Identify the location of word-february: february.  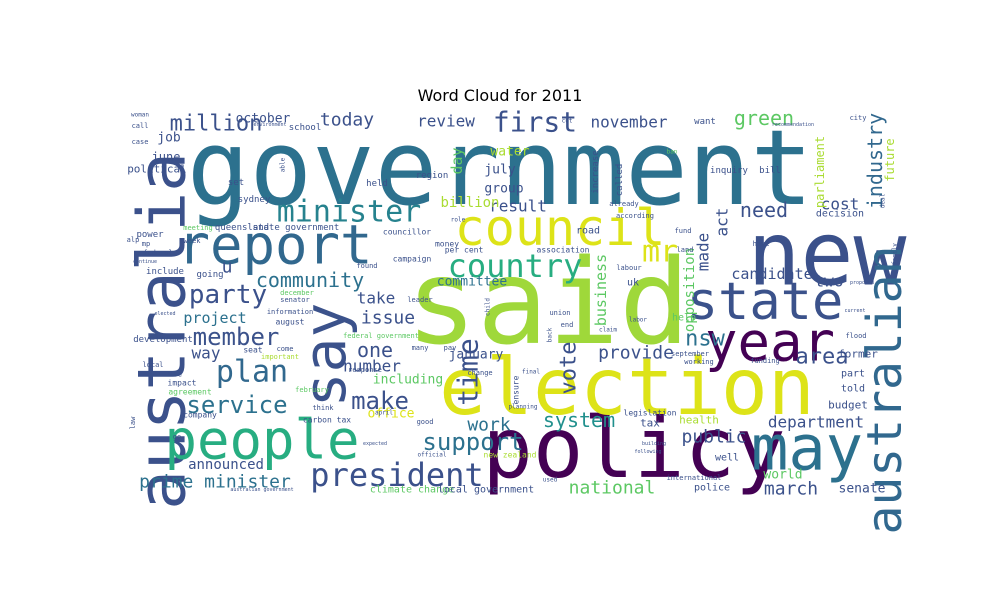
(312, 390).